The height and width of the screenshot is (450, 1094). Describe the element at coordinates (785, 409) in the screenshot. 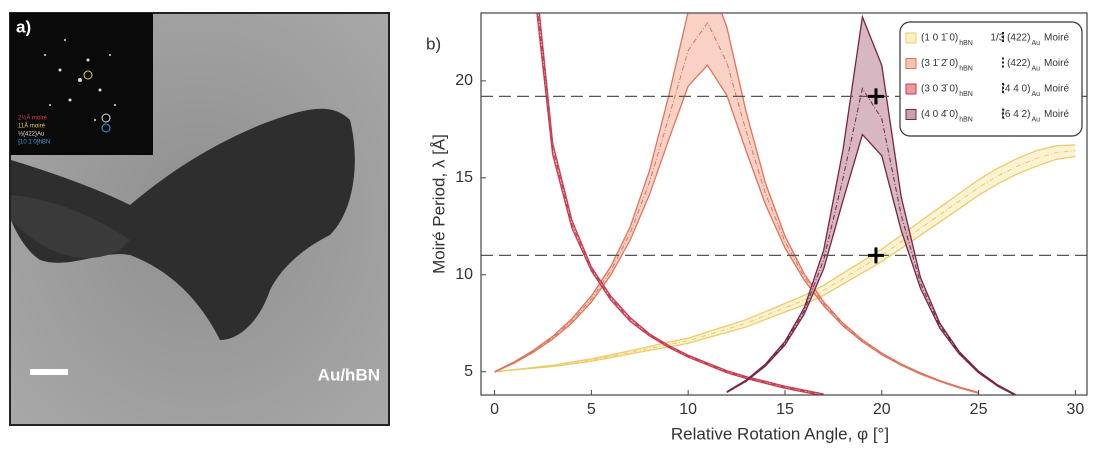

I see `x-tick-label: 15` at that location.